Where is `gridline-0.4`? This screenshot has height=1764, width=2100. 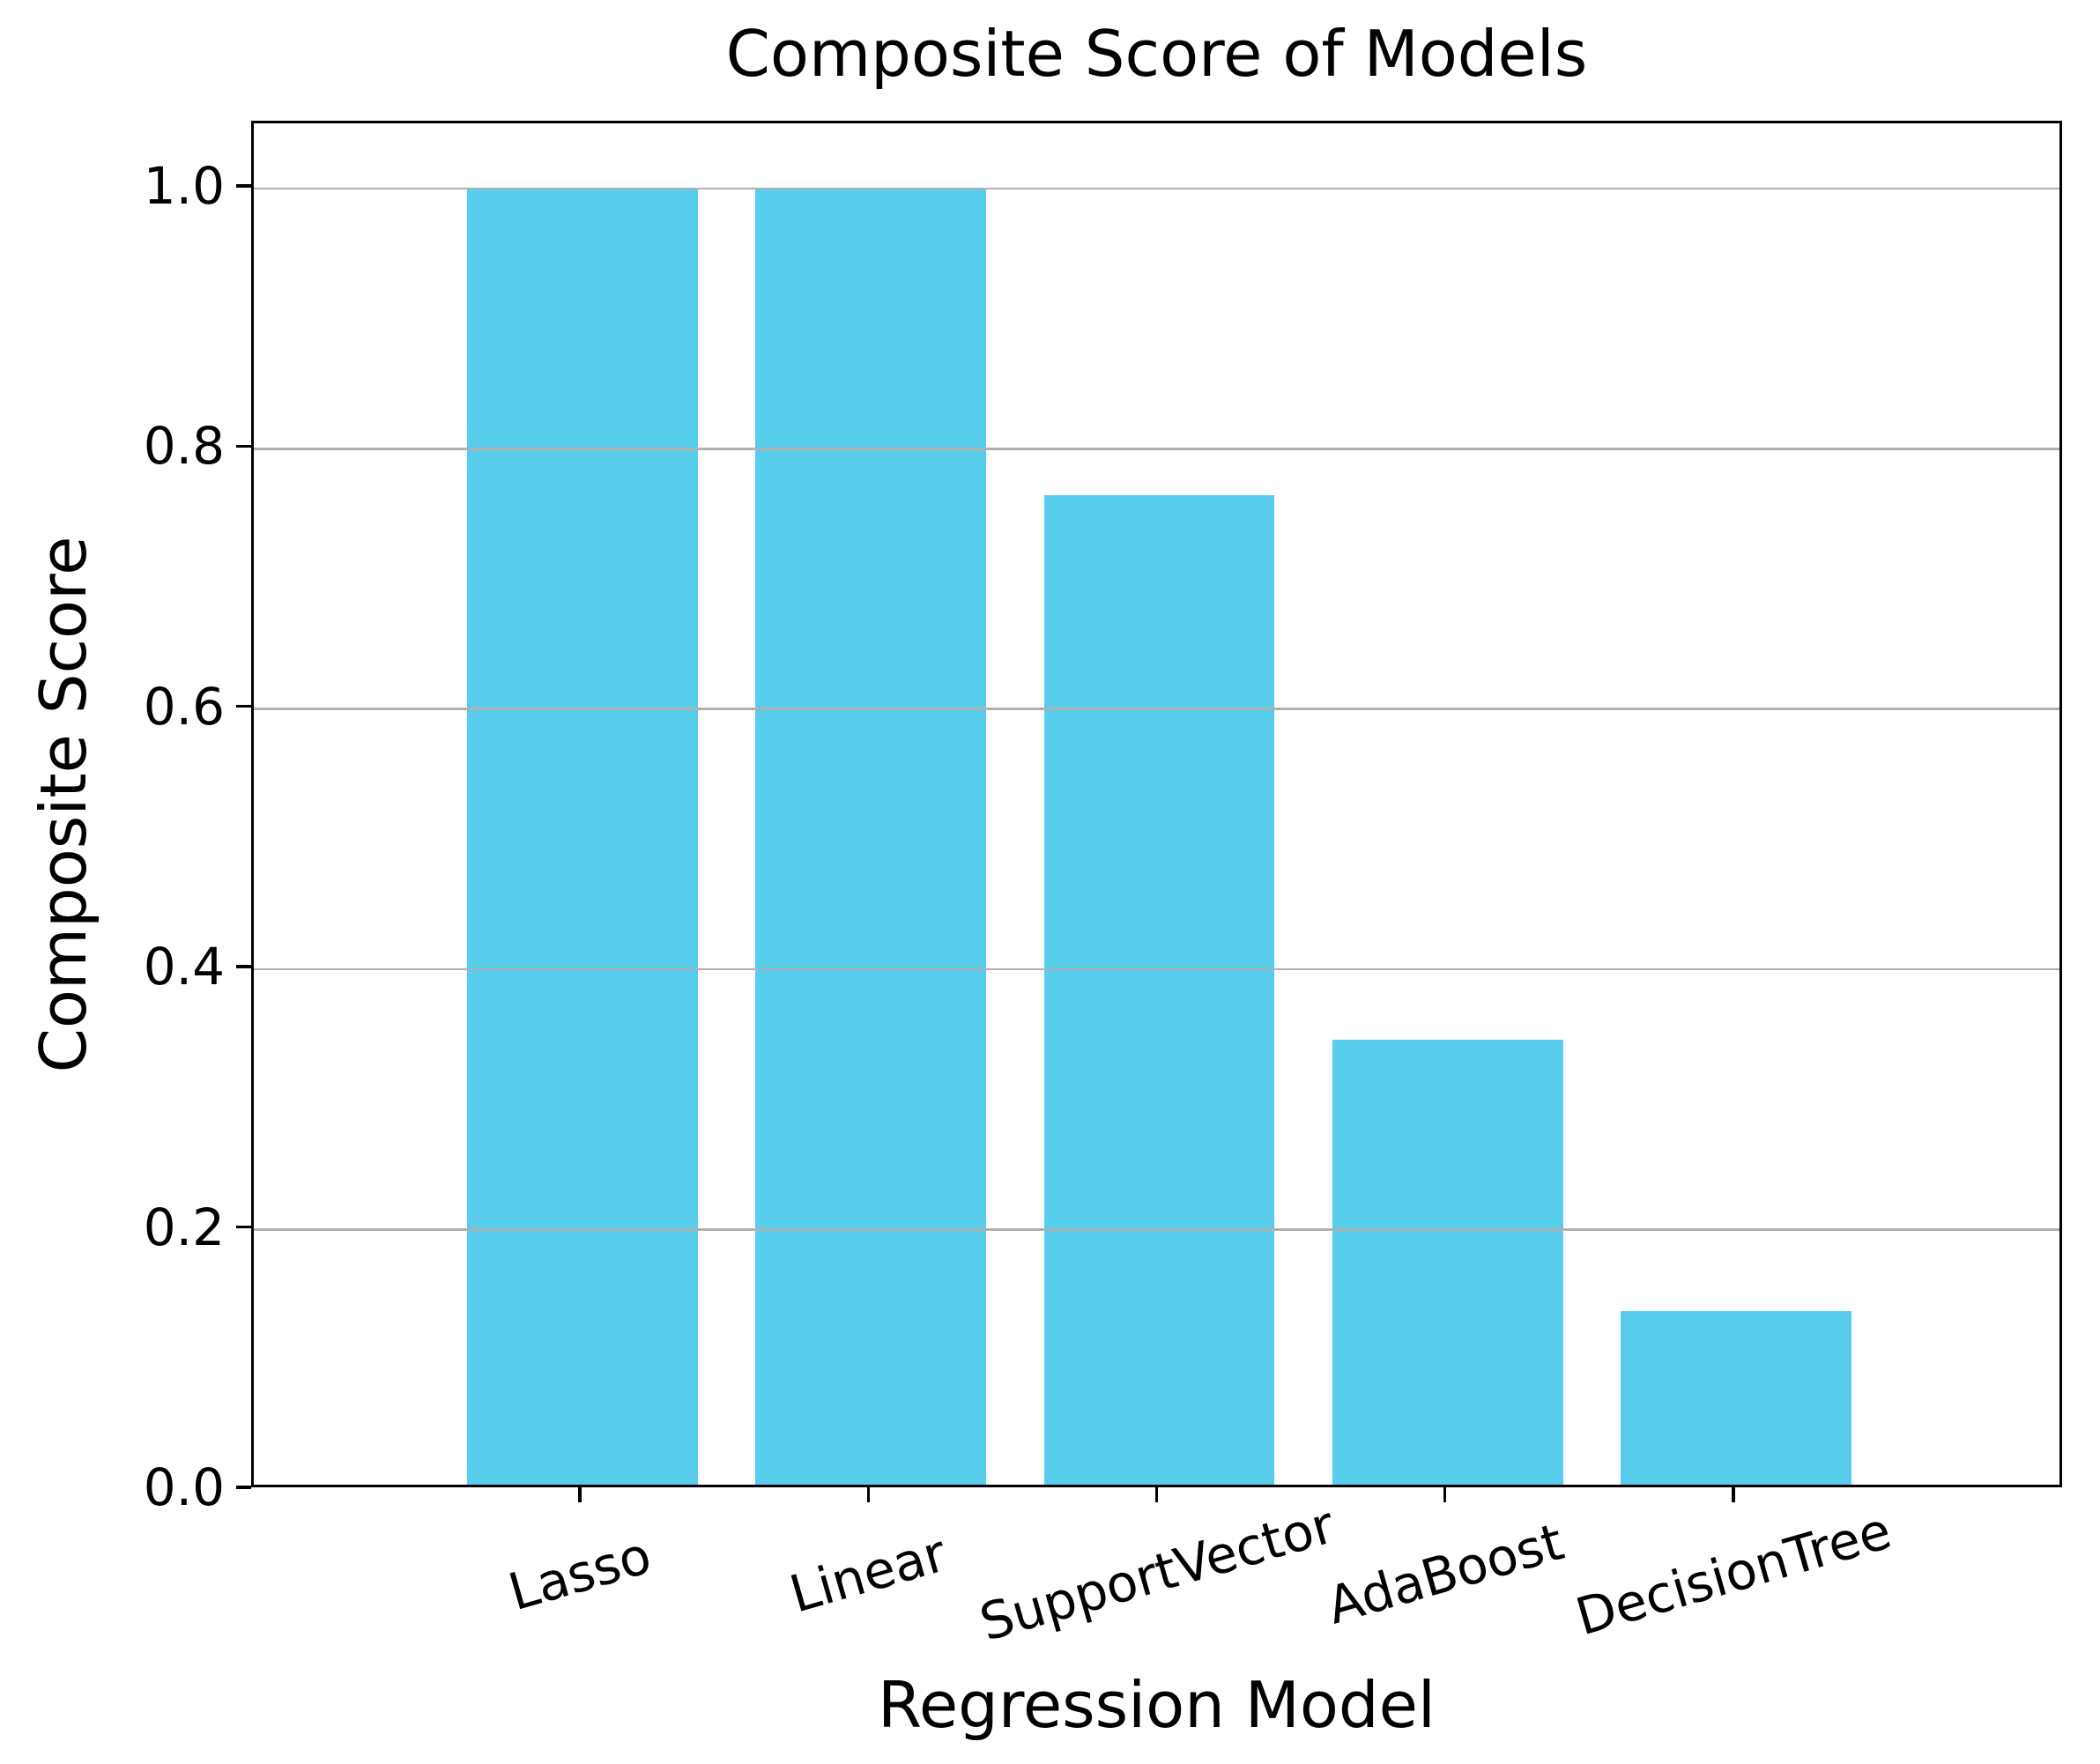
gridline-0.4 is located at coordinates (1157, 969).